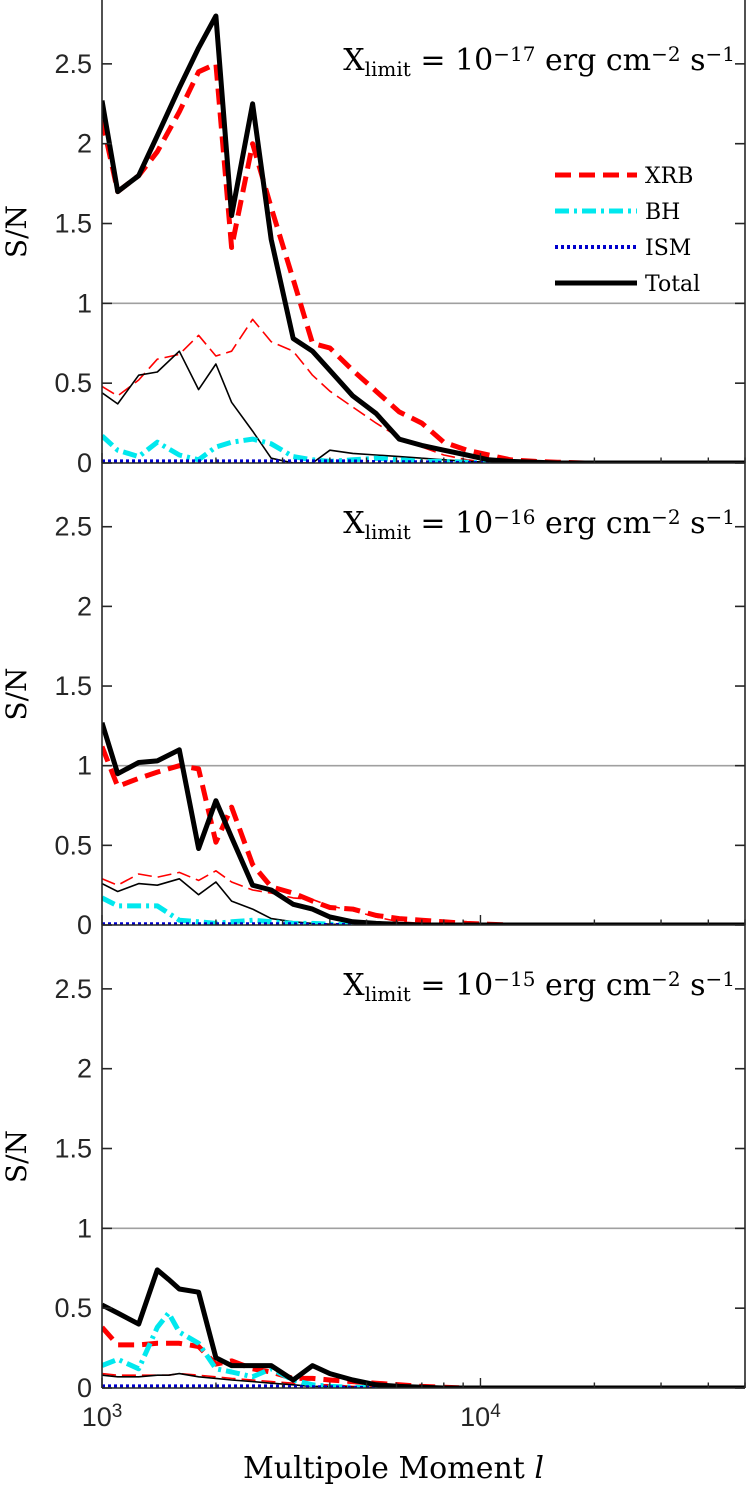  I want to click on x-tick-exp: 3, so click(117, 1411).